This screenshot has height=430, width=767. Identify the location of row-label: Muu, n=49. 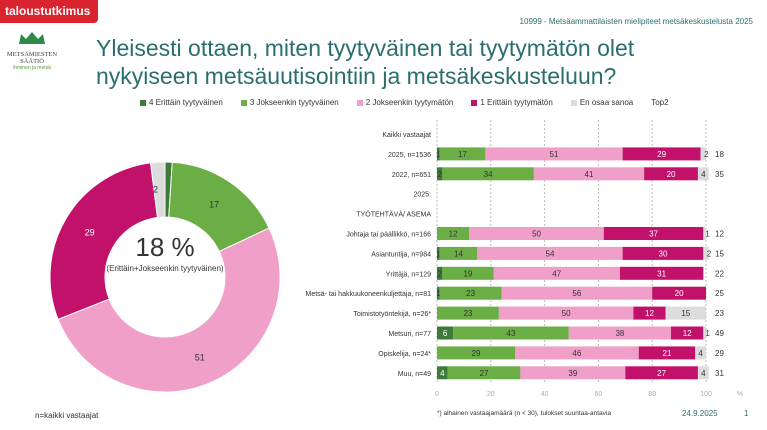
(414, 374).